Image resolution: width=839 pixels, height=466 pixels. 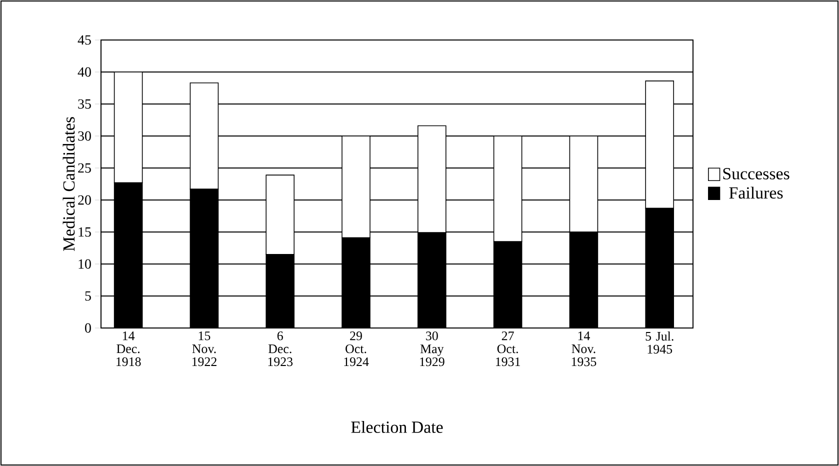 What do you see at coordinates (84, 104) in the screenshot?
I see `y-tick-label: 35` at bounding box center [84, 104].